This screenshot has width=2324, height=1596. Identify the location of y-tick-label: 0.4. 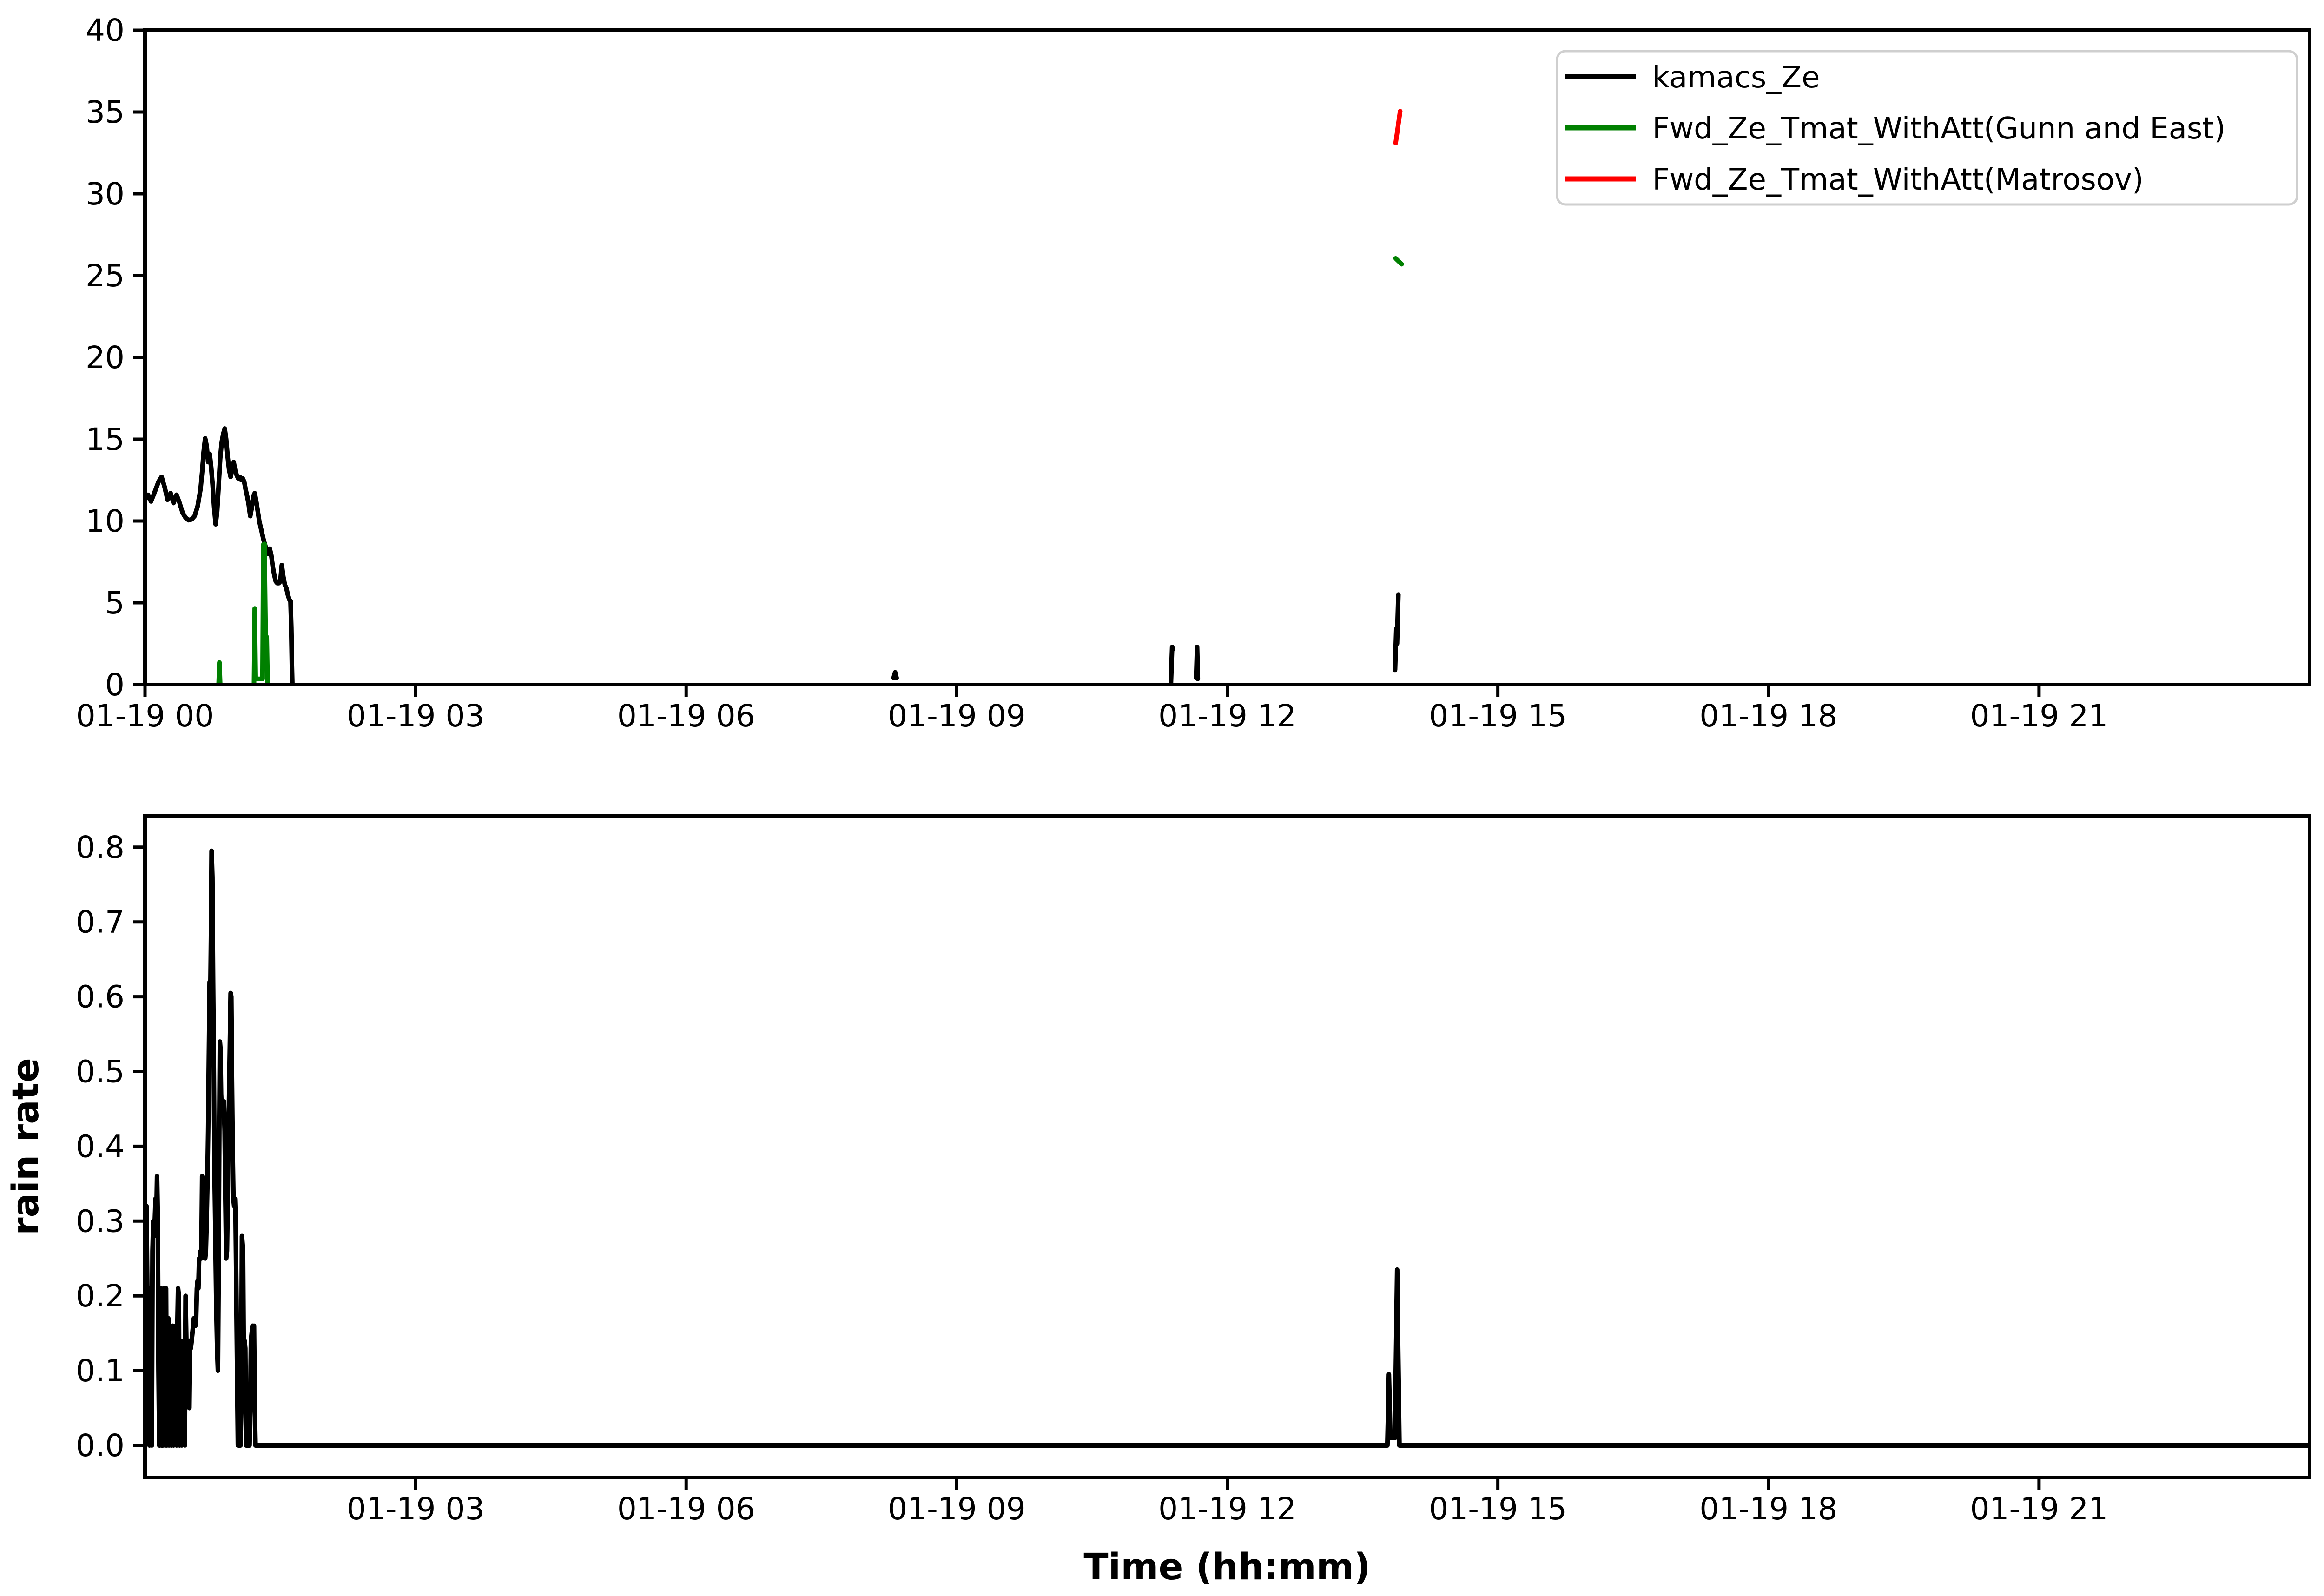
(100, 1146).